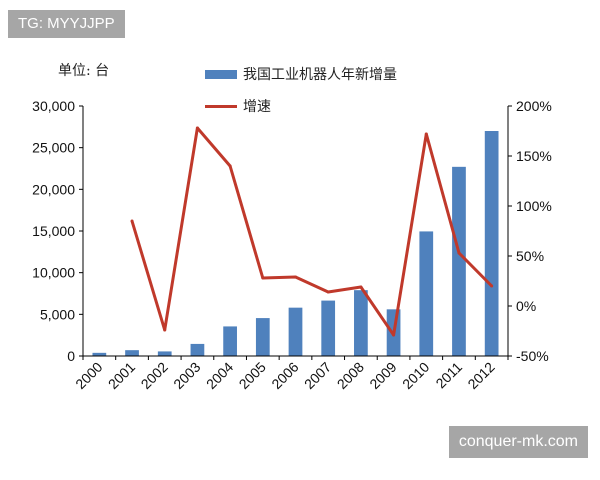 The width and height of the screenshot is (600, 480). What do you see at coordinates (262, 337) in the screenshot?
I see `bar-2005` at bounding box center [262, 337].